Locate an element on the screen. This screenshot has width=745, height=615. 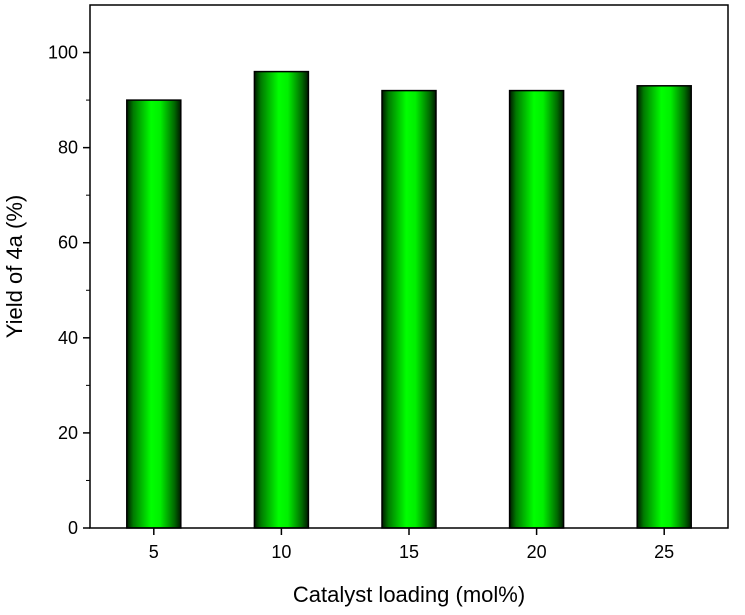
x-axis: 5 10 15 20 25 is located at coordinates (411, 545).